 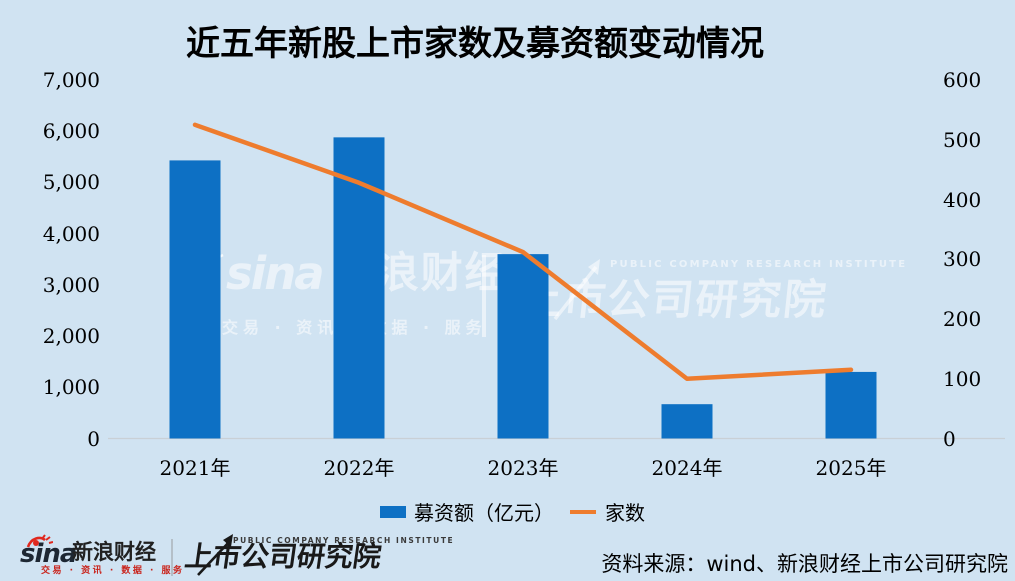 What do you see at coordinates (195, 468) in the screenshot?
I see `x-axis-label: 2021年` at bounding box center [195, 468].